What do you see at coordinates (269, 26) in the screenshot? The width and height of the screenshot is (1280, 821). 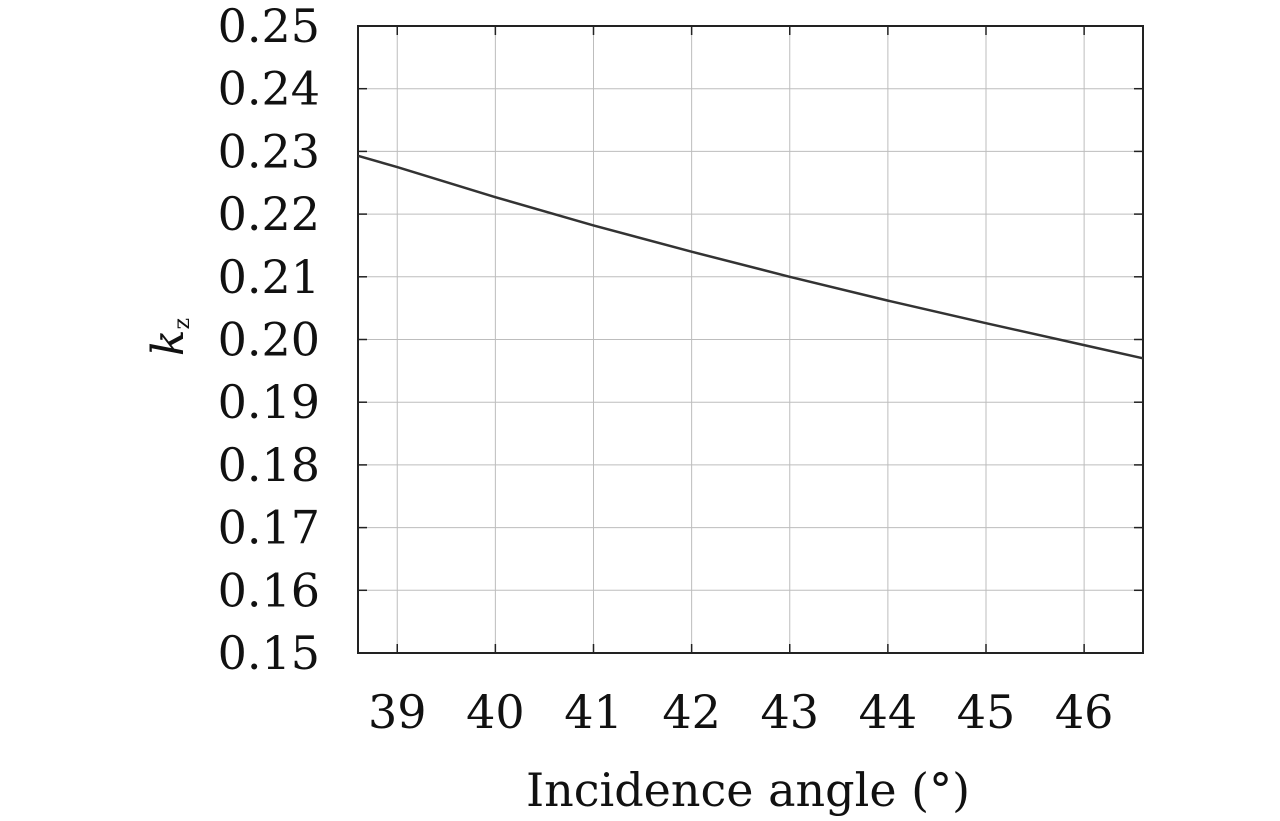 I see `y-tick-label: 0.25` at bounding box center [269, 26].